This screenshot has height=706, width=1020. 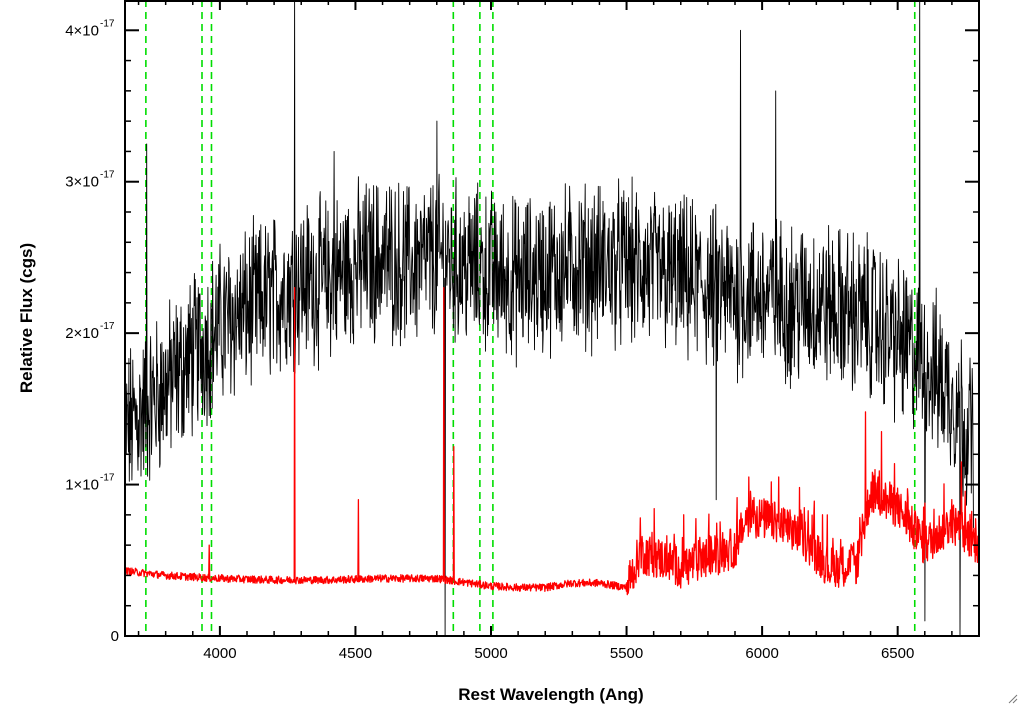 I want to click on y-tick-label: 3×10, so click(x=82, y=182).